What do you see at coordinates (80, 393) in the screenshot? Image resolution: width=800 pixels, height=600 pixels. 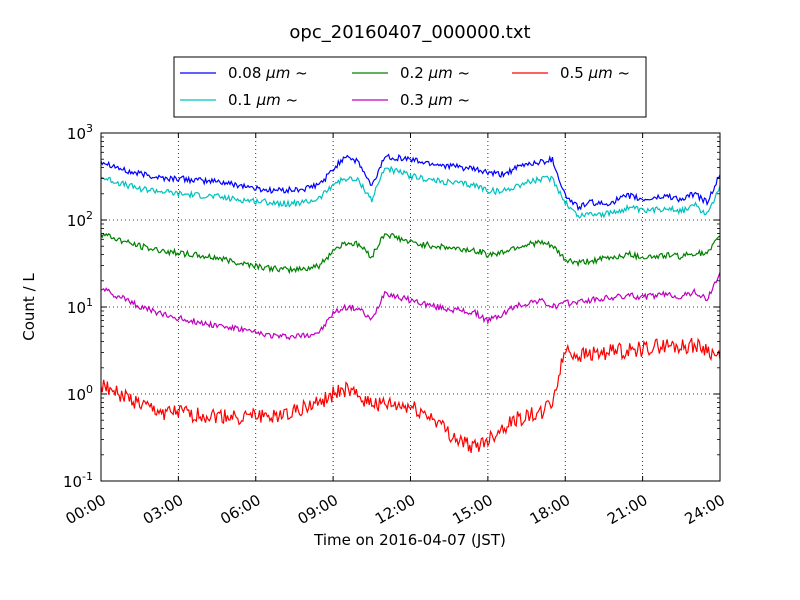 I see `y-tick-label: 10⁰` at bounding box center [80, 393].